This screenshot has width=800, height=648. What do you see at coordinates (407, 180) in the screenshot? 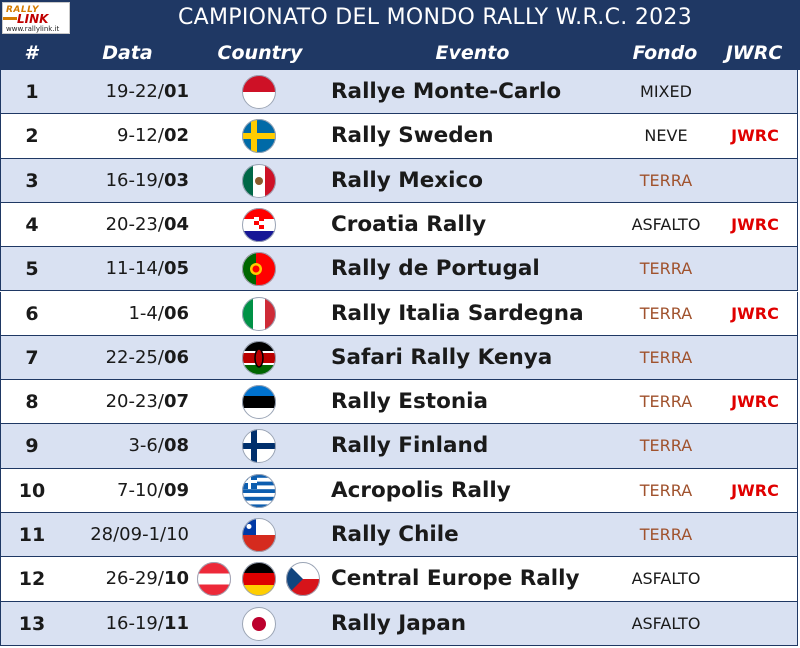
I see `event-name: Rally Mexico` at bounding box center [407, 180].